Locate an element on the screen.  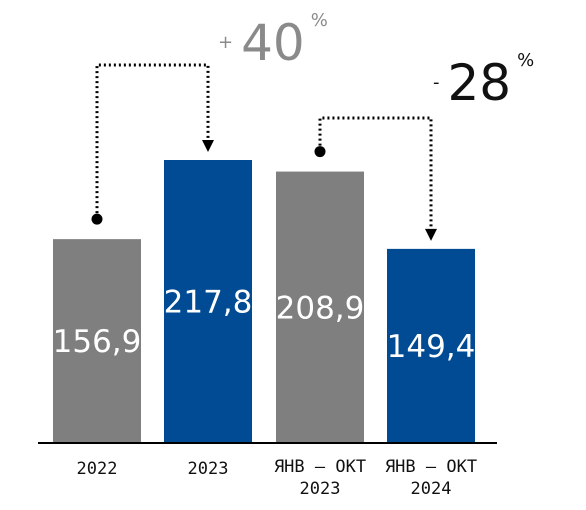
category-label-2-0: ЯНВ – ОКТ is located at coordinates (320, 467).